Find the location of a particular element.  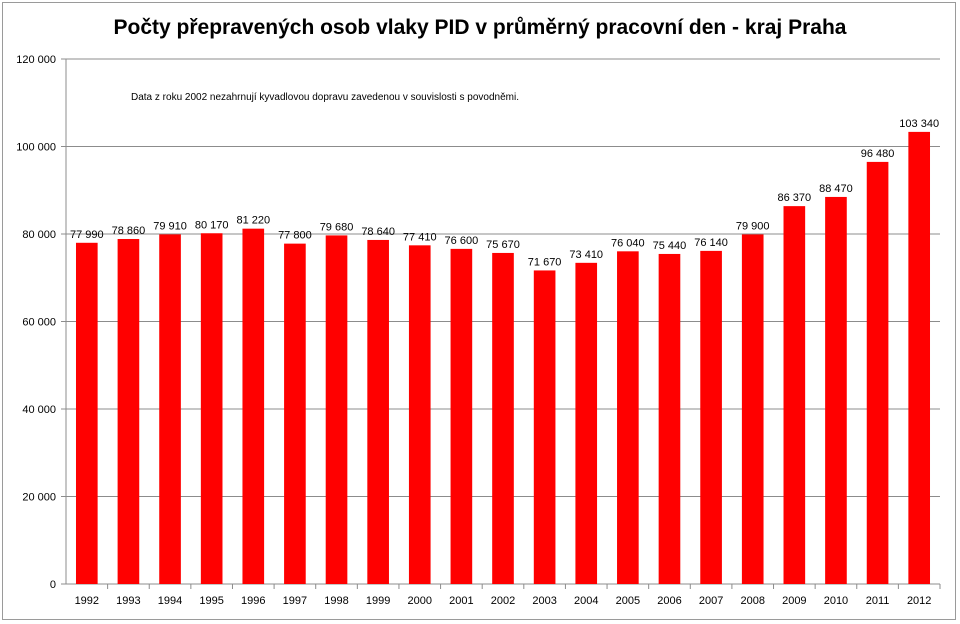

x-tick-label: 1995 is located at coordinates (211, 601).